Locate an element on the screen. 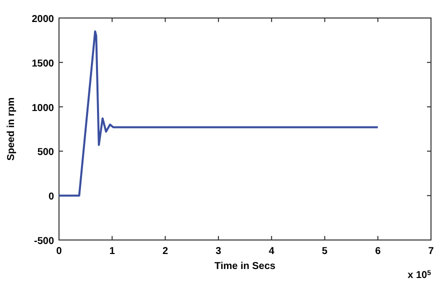 The width and height of the screenshot is (444, 284). x-tick-label: 3 is located at coordinates (219, 251).